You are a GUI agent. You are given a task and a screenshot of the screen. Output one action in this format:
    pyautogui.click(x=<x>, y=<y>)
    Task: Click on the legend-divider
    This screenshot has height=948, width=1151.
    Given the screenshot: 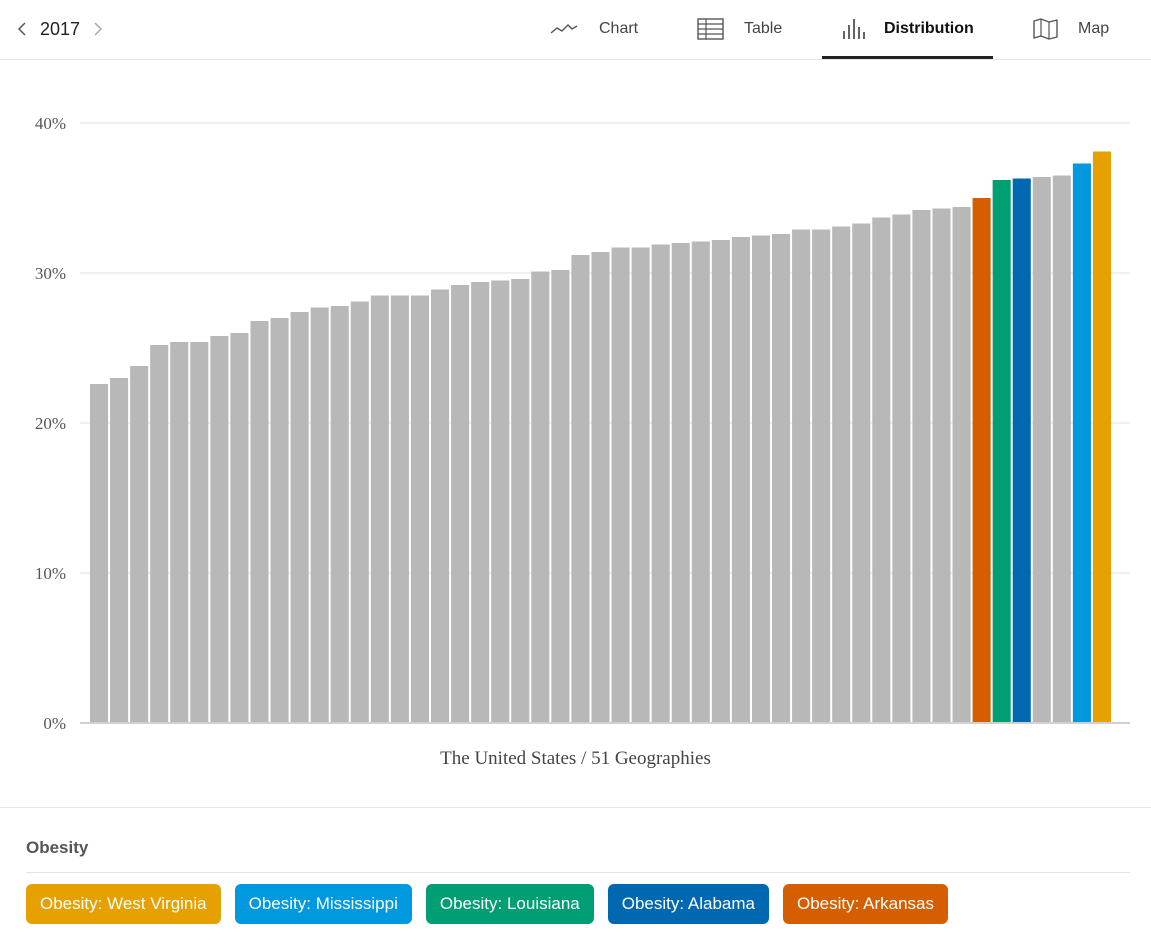 What is the action you would take?
    pyautogui.click(x=578, y=872)
    